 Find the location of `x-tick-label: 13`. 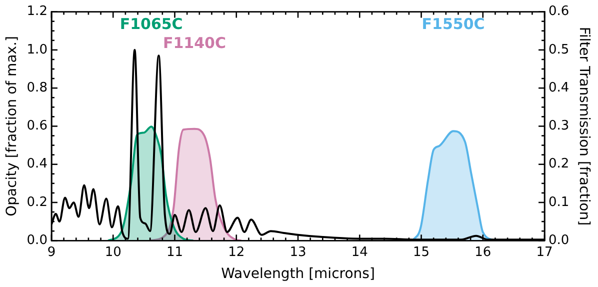

x-tick-label: 13 is located at coordinates (298, 252).